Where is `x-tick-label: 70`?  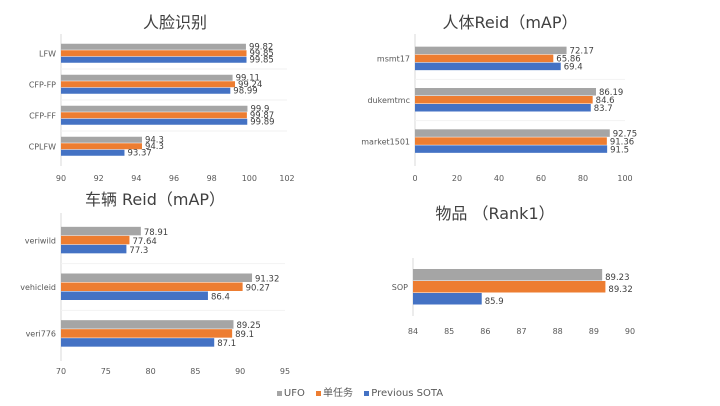
x-tick-label: 70 is located at coordinates (61, 371).